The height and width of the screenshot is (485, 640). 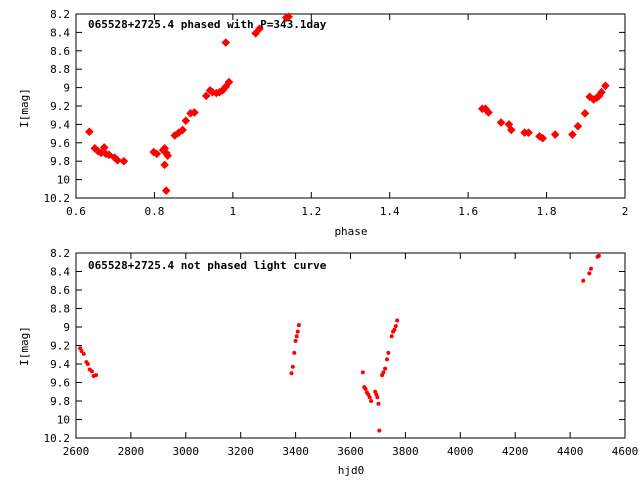 What do you see at coordinates (76, 211) in the screenshot?
I see `x-tick-label: 0.6` at bounding box center [76, 211].